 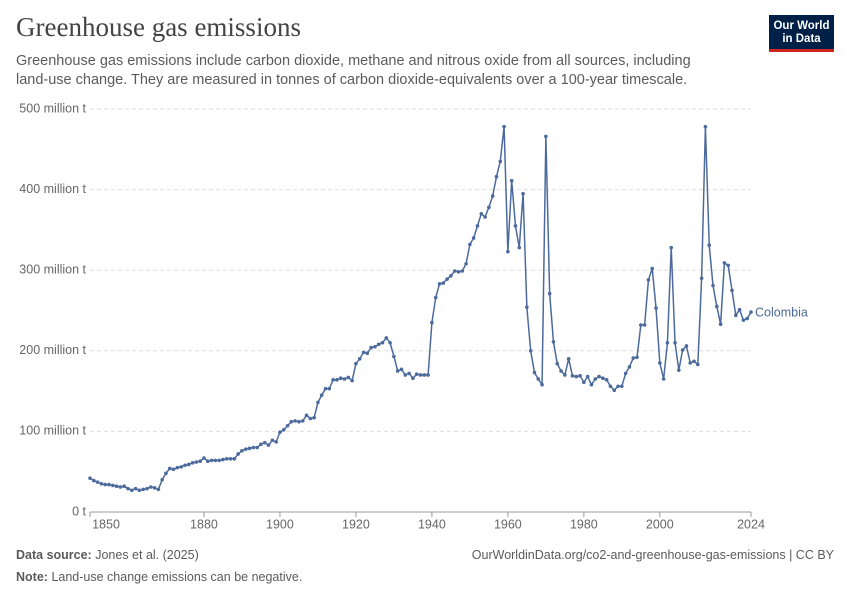 I want to click on source-label: Data source:, so click(x=54, y=555).